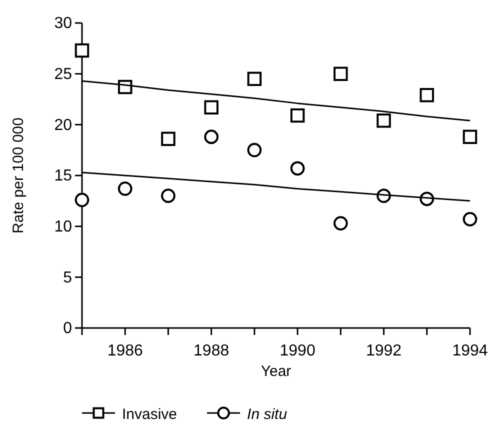 The image size is (489, 434). What do you see at coordinates (67, 329) in the screenshot?
I see `y-tick-label: 0` at bounding box center [67, 329].